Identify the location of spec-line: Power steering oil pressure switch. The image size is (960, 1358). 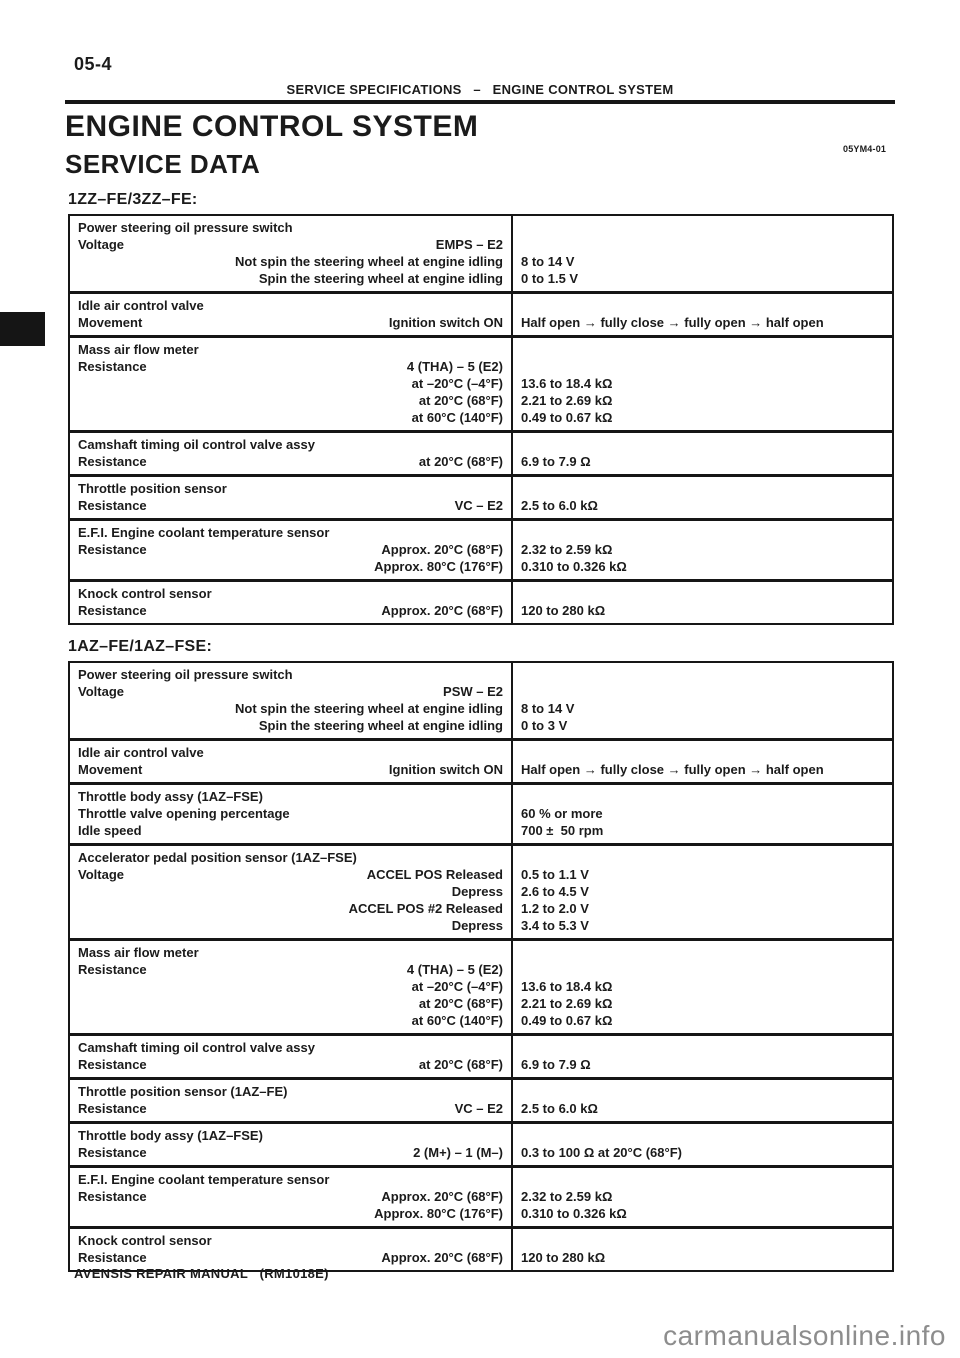
(290, 227).